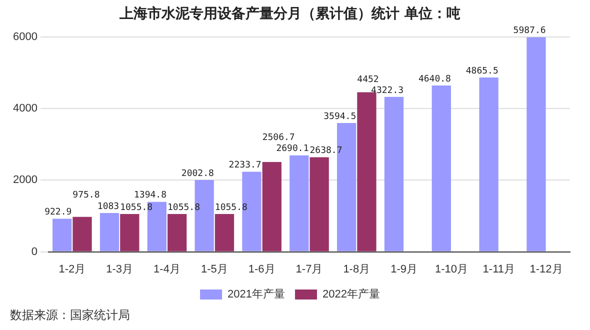 The height and width of the screenshot is (330, 590). Describe the element at coordinates (34, 252) in the screenshot. I see `y-tick-label: 0` at that location.